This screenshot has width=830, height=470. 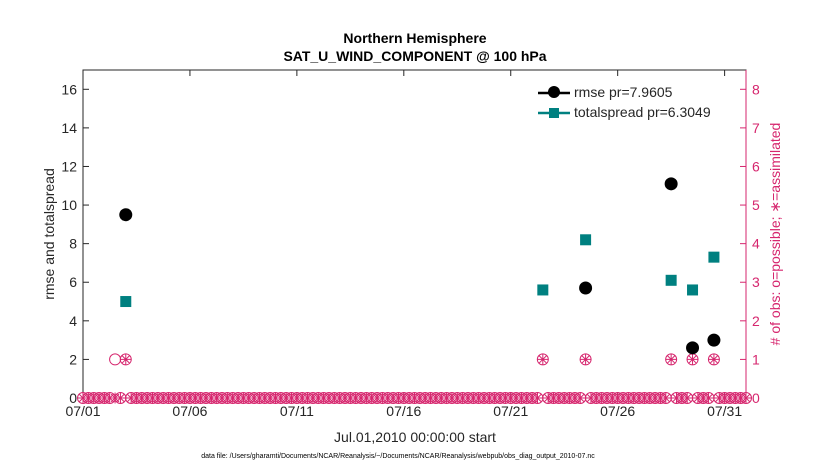 What do you see at coordinates (73, 321) in the screenshot?
I see `y-tick-label: 4` at bounding box center [73, 321].